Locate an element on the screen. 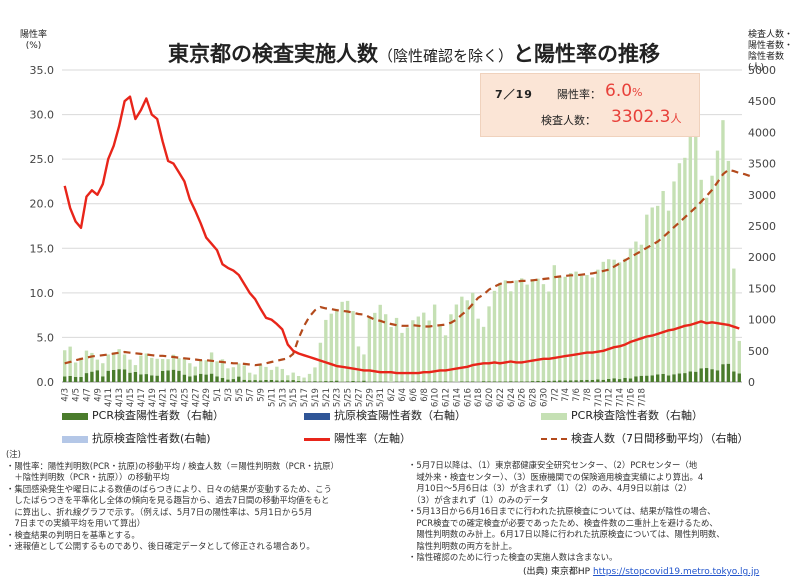  source-link: https://stopcovid19.metro.tokyo.lg.jp is located at coordinates (676, 572).